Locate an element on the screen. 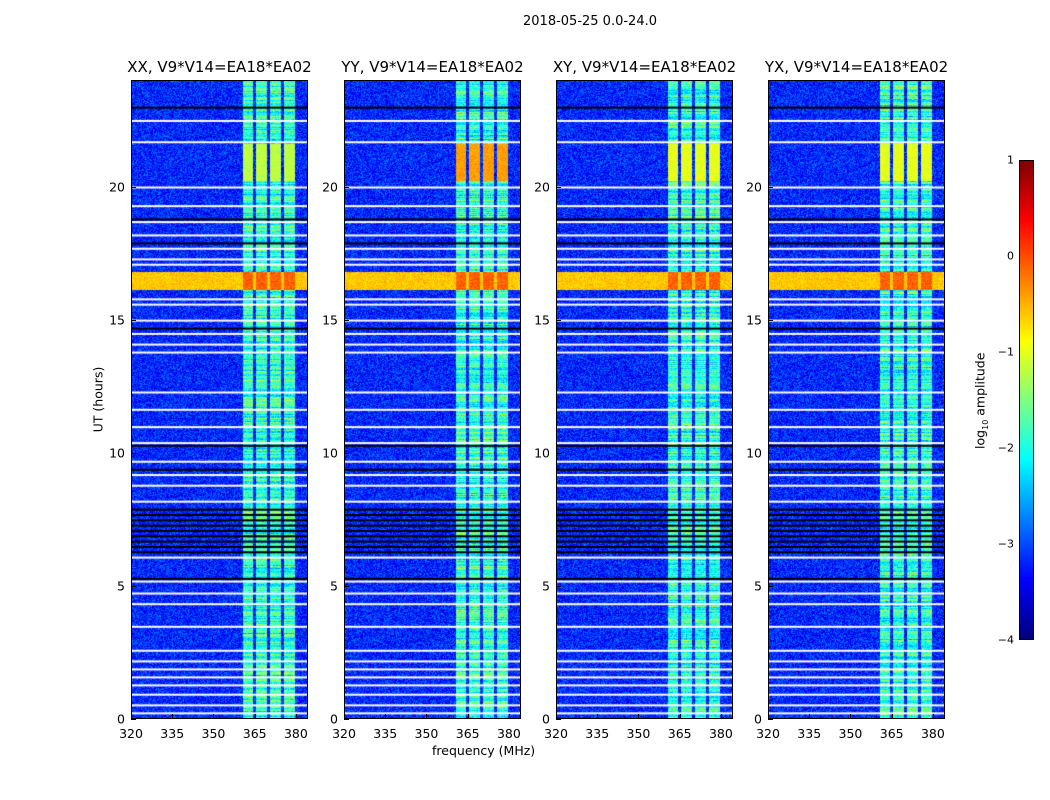  colorbar is located at coordinates (1026, 400).